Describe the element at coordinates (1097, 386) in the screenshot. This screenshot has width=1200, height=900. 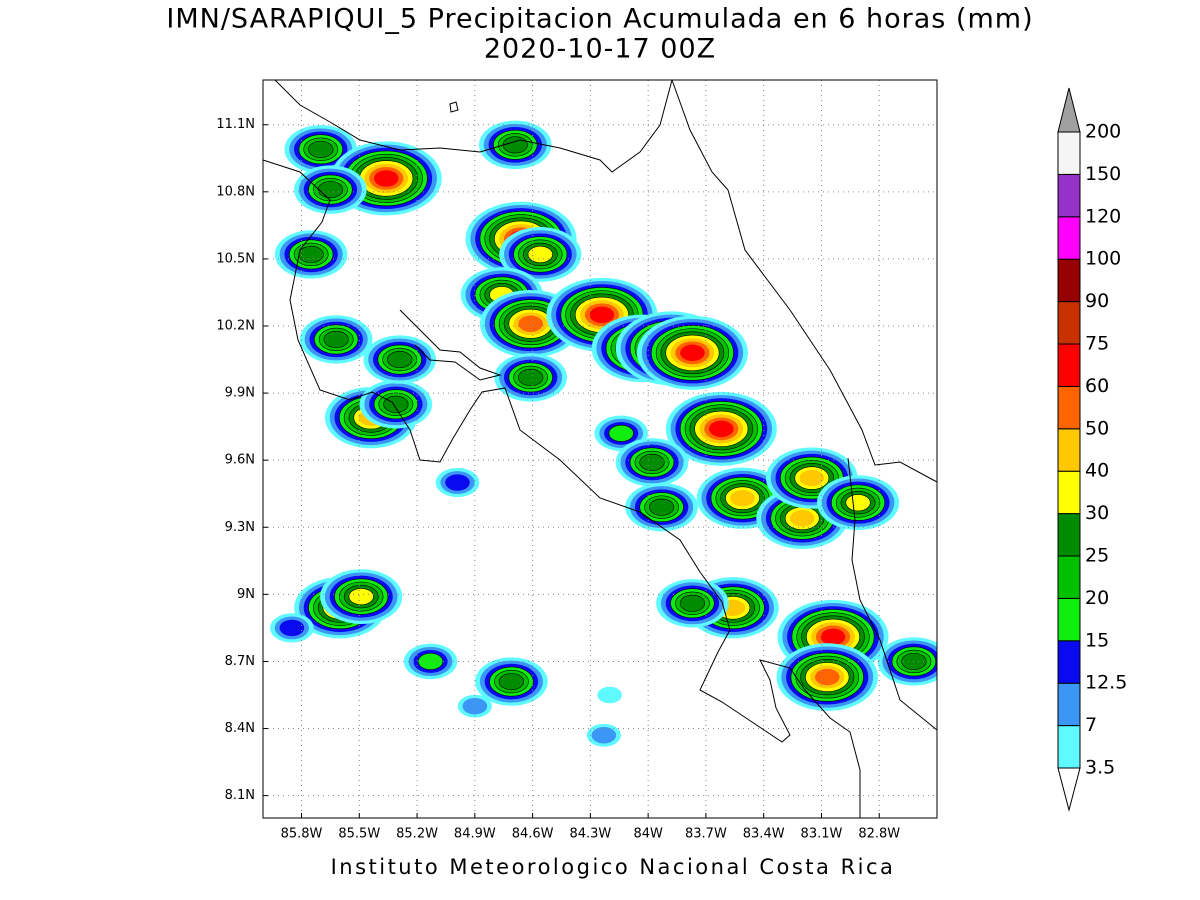
I see `colorbar-label: 60` at that location.